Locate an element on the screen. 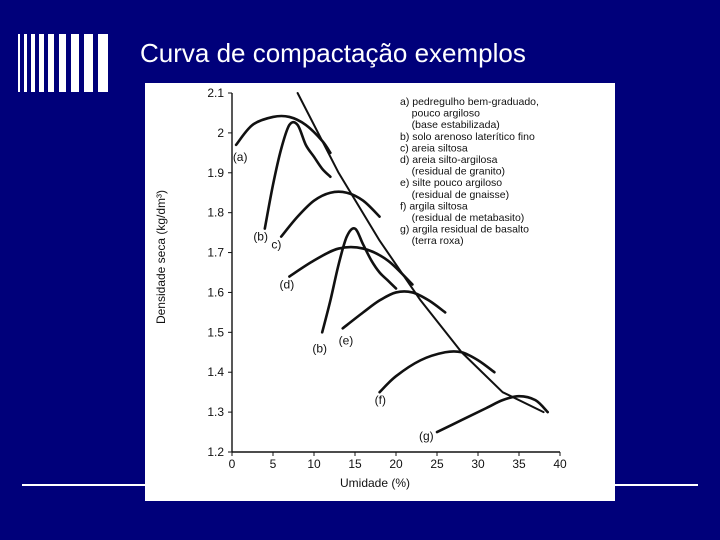  legend-entry: f) argila siltosa is located at coordinates (434, 206).